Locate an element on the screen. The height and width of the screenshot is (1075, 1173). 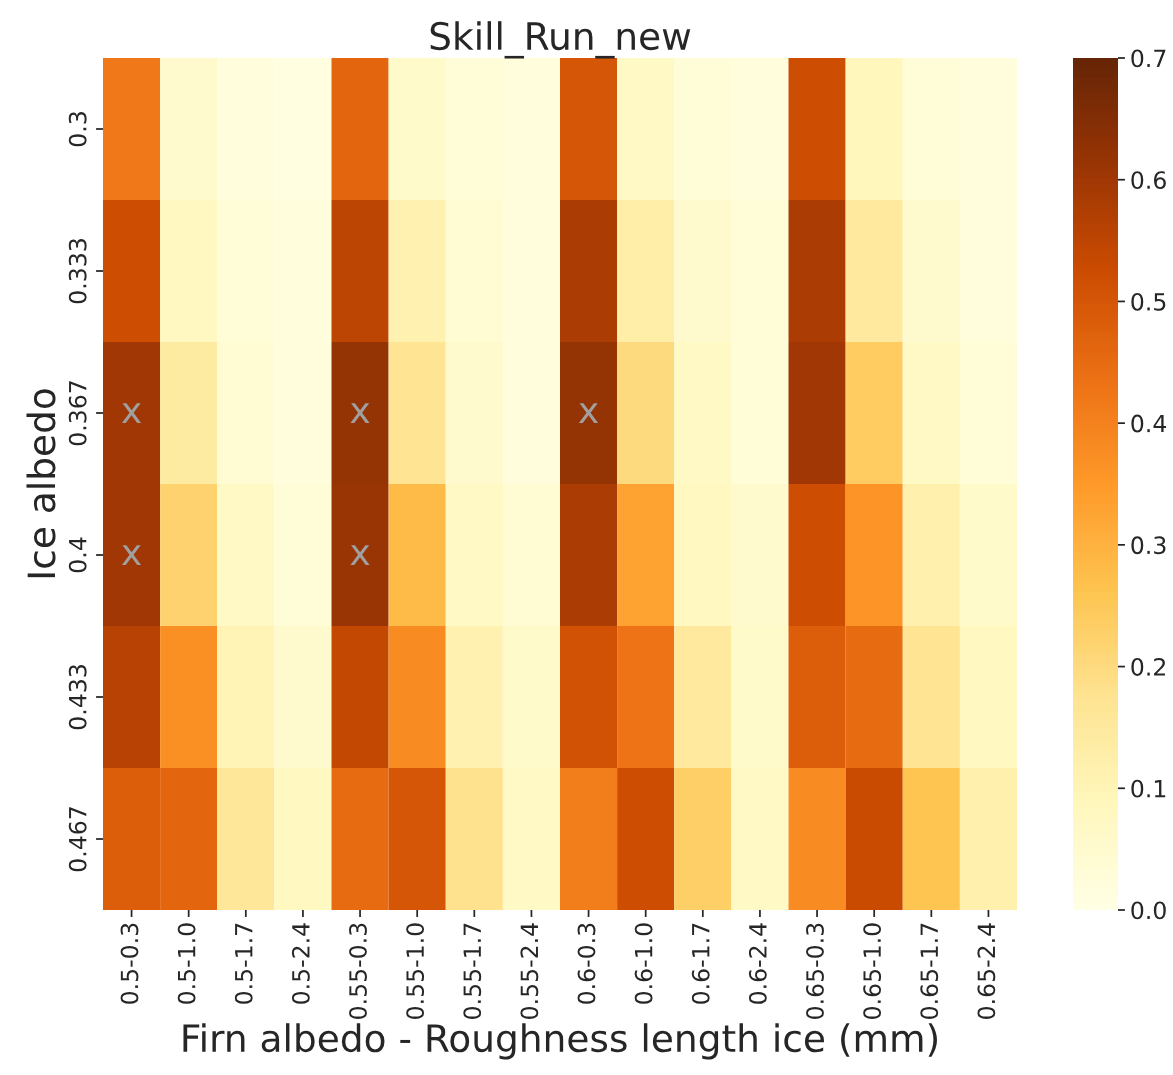
y-tick-label: 0.433 is located at coordinates (77, 697).